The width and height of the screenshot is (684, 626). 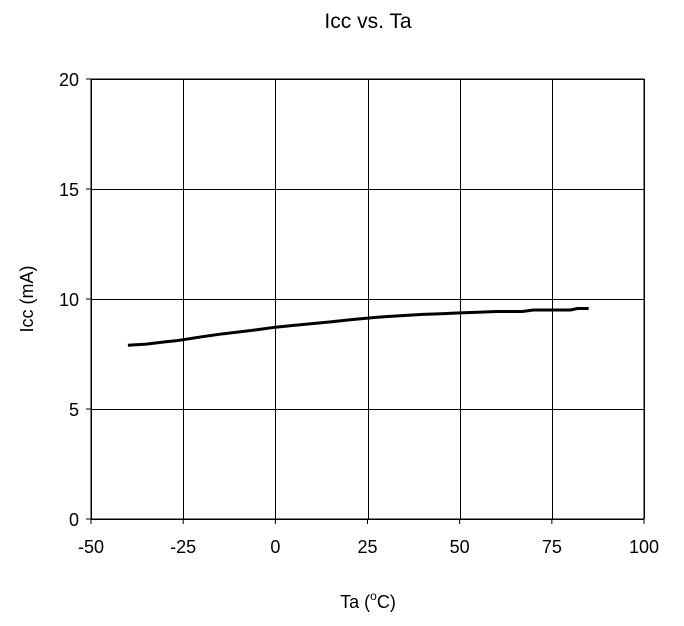 What do you see at coordinates (69, 300) in the screenshot?
I see `y-tick-label: 10` at bounding box center [69, 300].